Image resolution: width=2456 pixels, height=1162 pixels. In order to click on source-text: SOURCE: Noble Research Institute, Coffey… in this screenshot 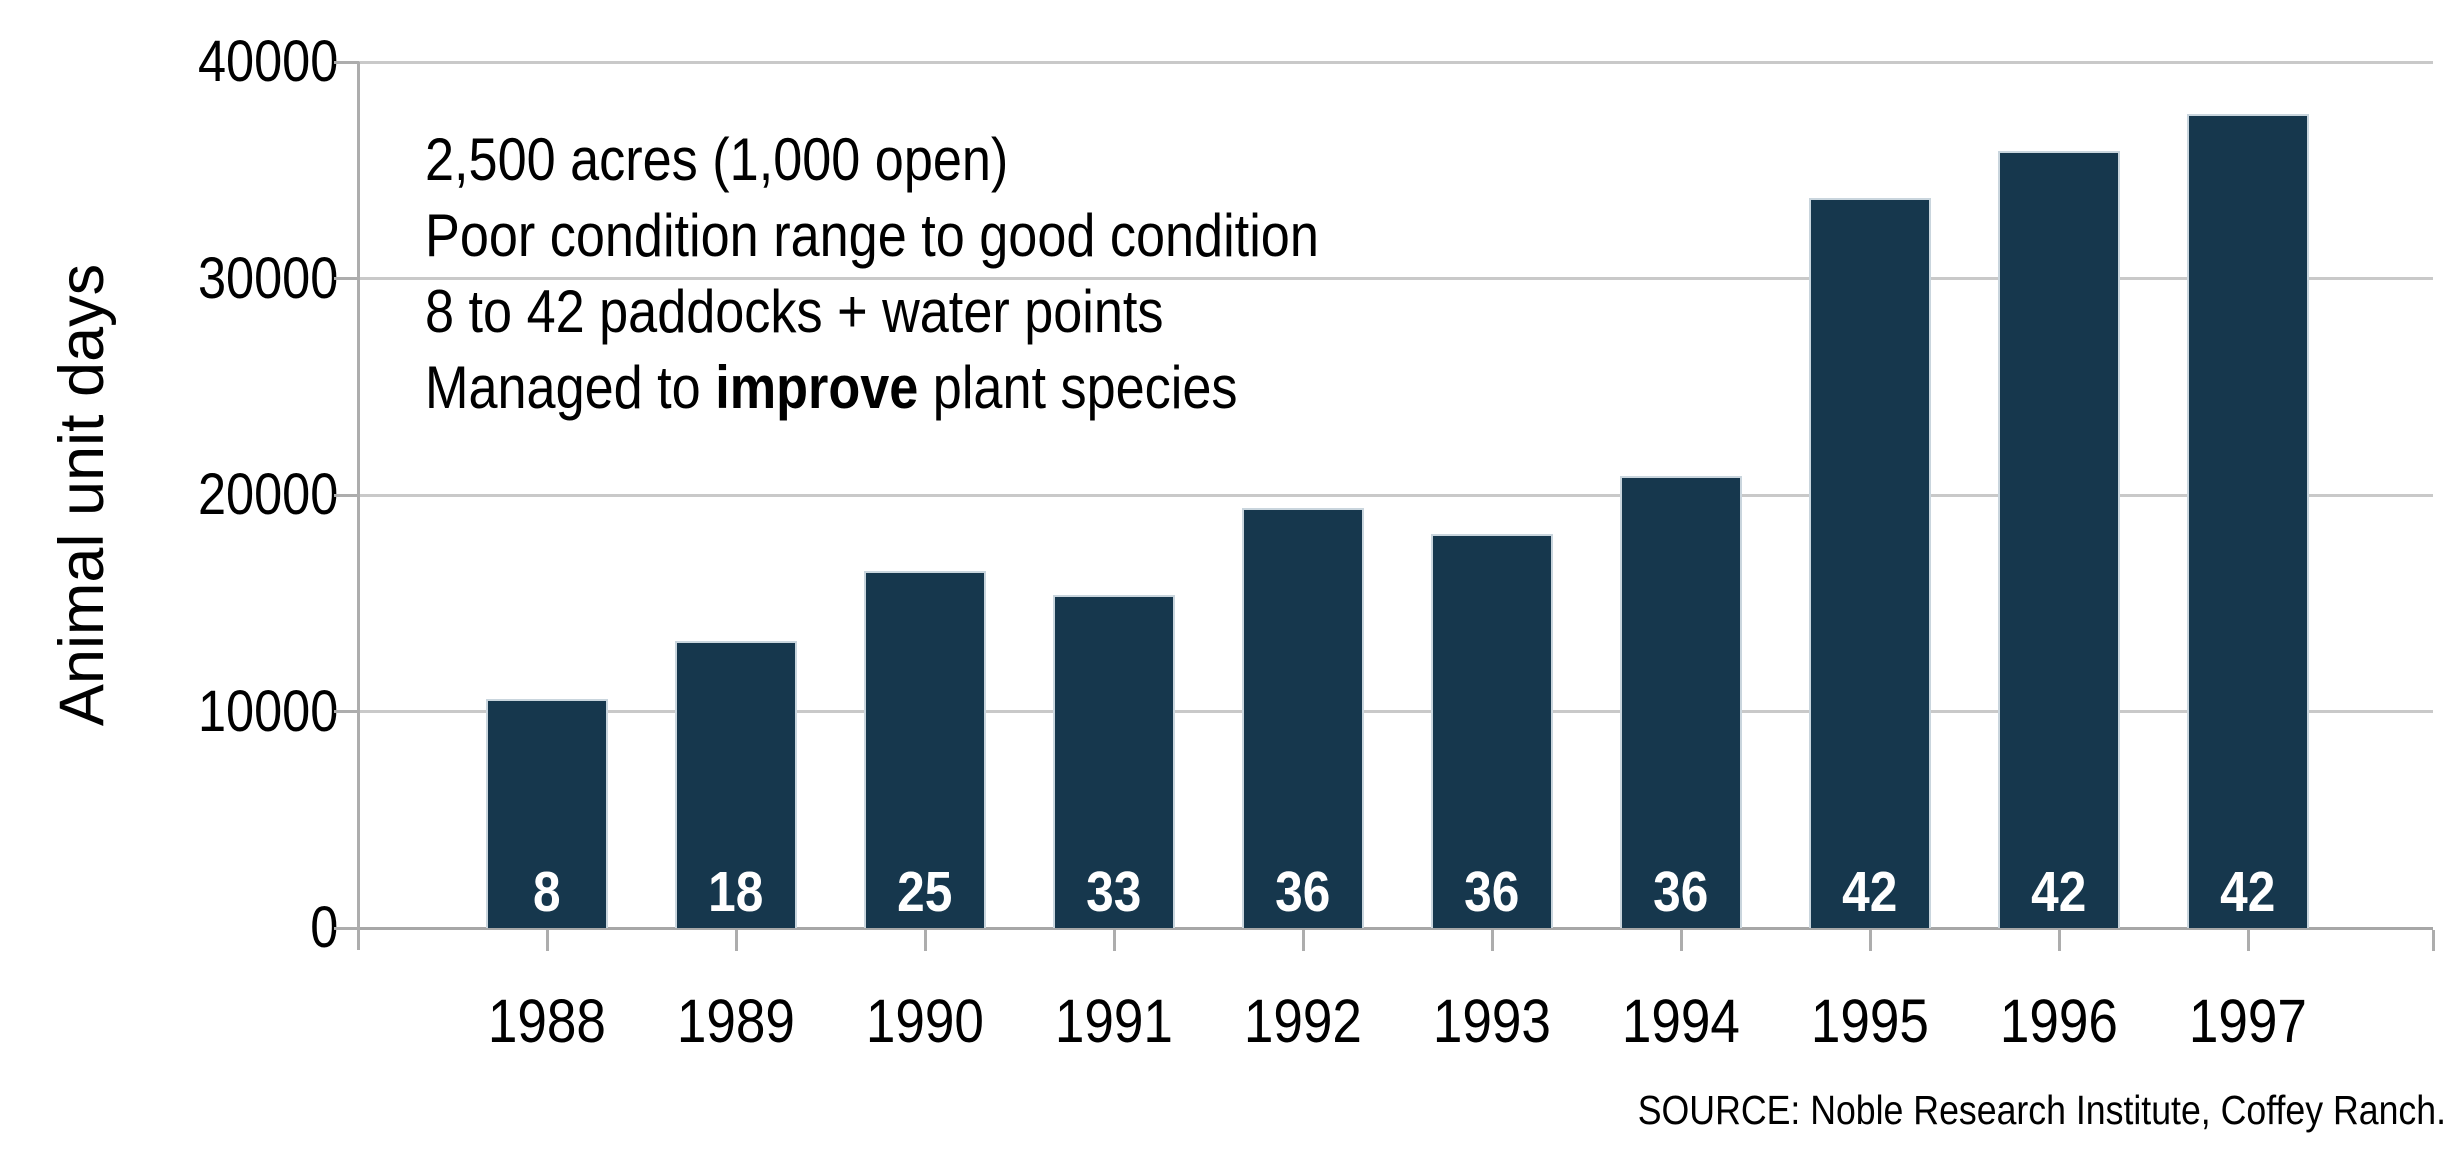, I will do `click(2041, 1110)`.